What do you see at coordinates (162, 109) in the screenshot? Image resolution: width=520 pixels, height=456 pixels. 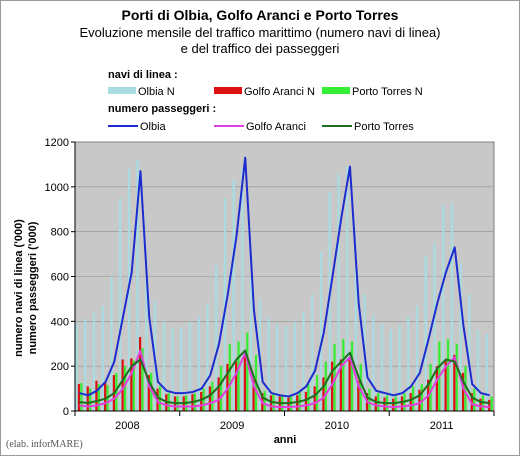 I see `legend-lines-heading: numero passeggeri :` at bounding box center [162, 109].